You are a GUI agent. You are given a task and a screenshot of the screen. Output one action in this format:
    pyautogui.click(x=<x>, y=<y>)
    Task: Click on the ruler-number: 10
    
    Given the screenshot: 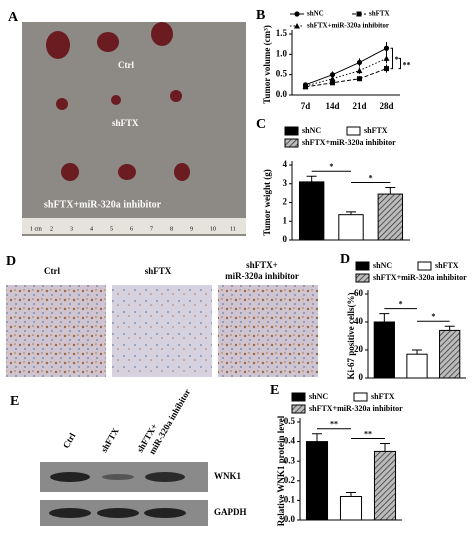 What is the action you would take?
    pyautogui.click(x=213, y=229)
    